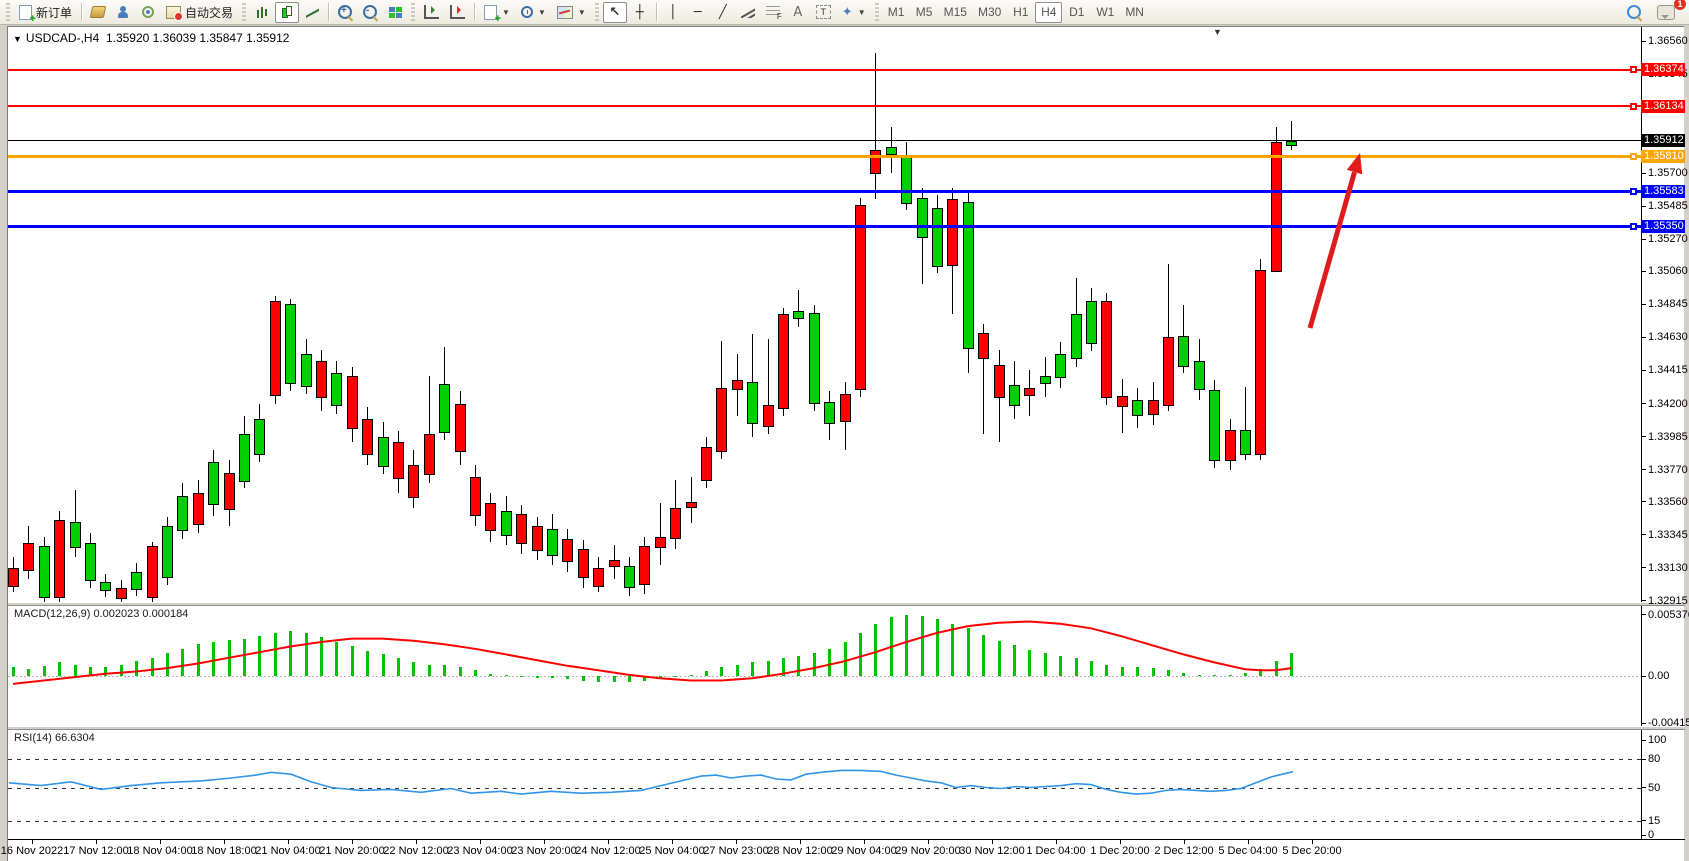  Describe the element at coordinates (1633, 227) in the screenshot. I see `support-line-lower-handle` at that location.